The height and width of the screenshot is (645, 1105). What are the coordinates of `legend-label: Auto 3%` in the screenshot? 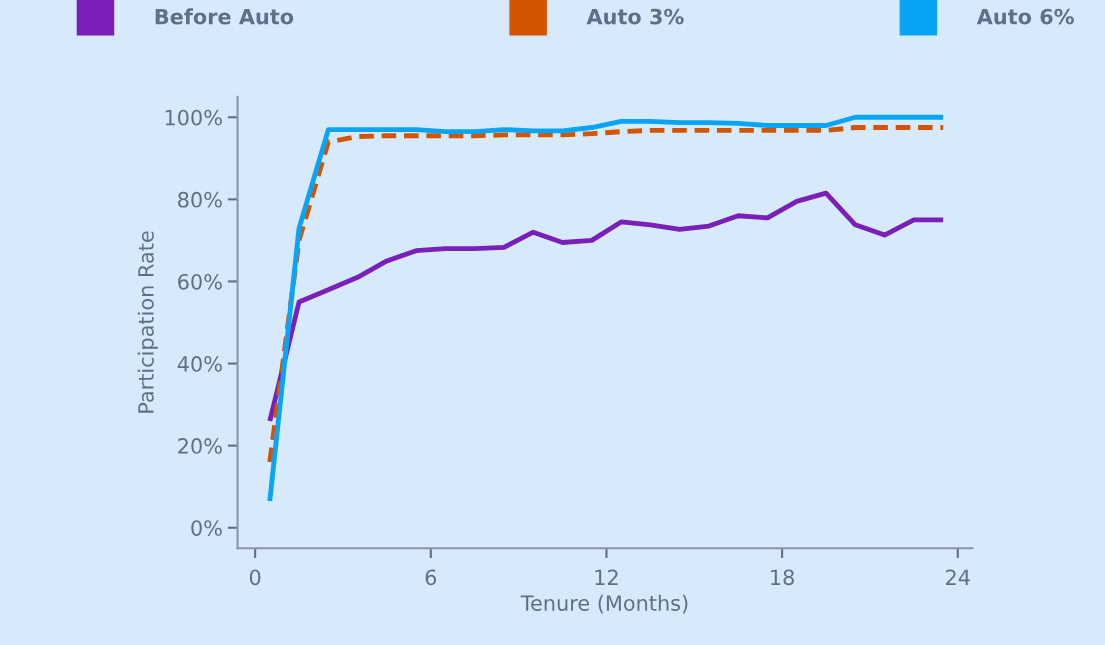 It's located at (635, 16).